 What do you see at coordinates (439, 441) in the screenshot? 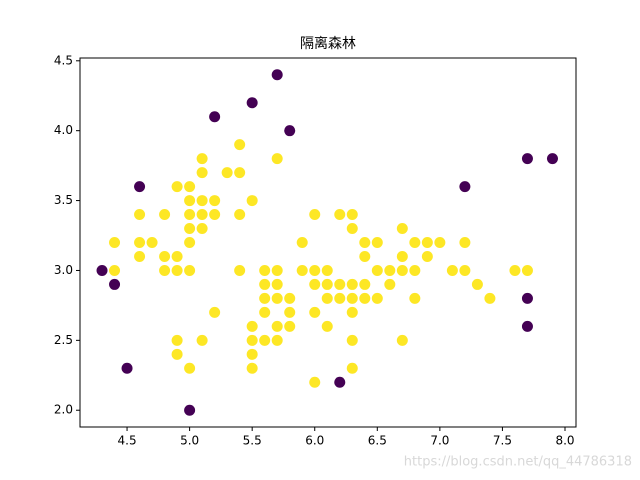
I see `x-tick-label: 7.0` at bounding box center [439, 441].